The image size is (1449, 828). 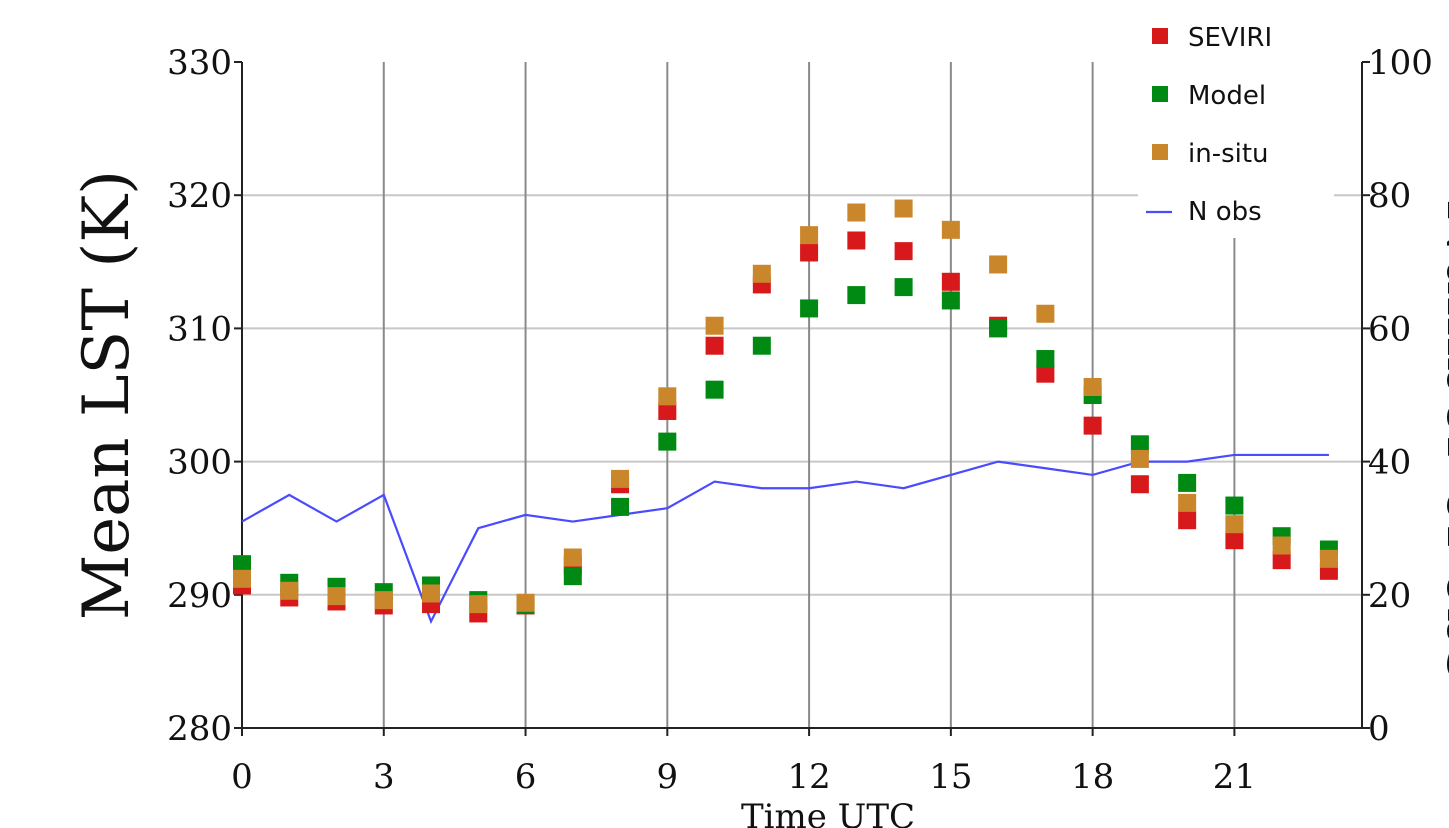 What do you see at coordinates (667, 777) in the screenshot?
I see `x-tick-label: 9` at bounding box center [667, 777].